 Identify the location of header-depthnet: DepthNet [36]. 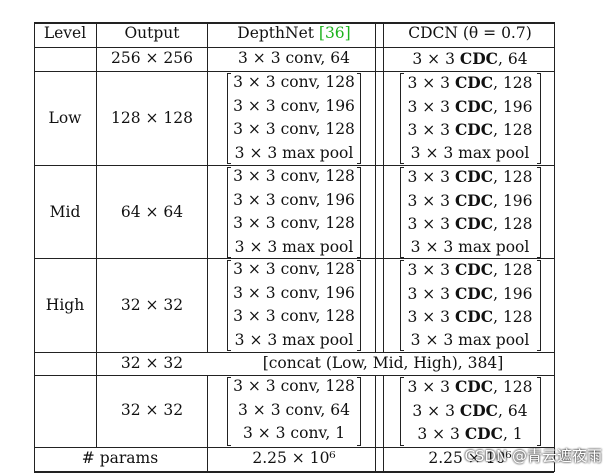
(294, 33).